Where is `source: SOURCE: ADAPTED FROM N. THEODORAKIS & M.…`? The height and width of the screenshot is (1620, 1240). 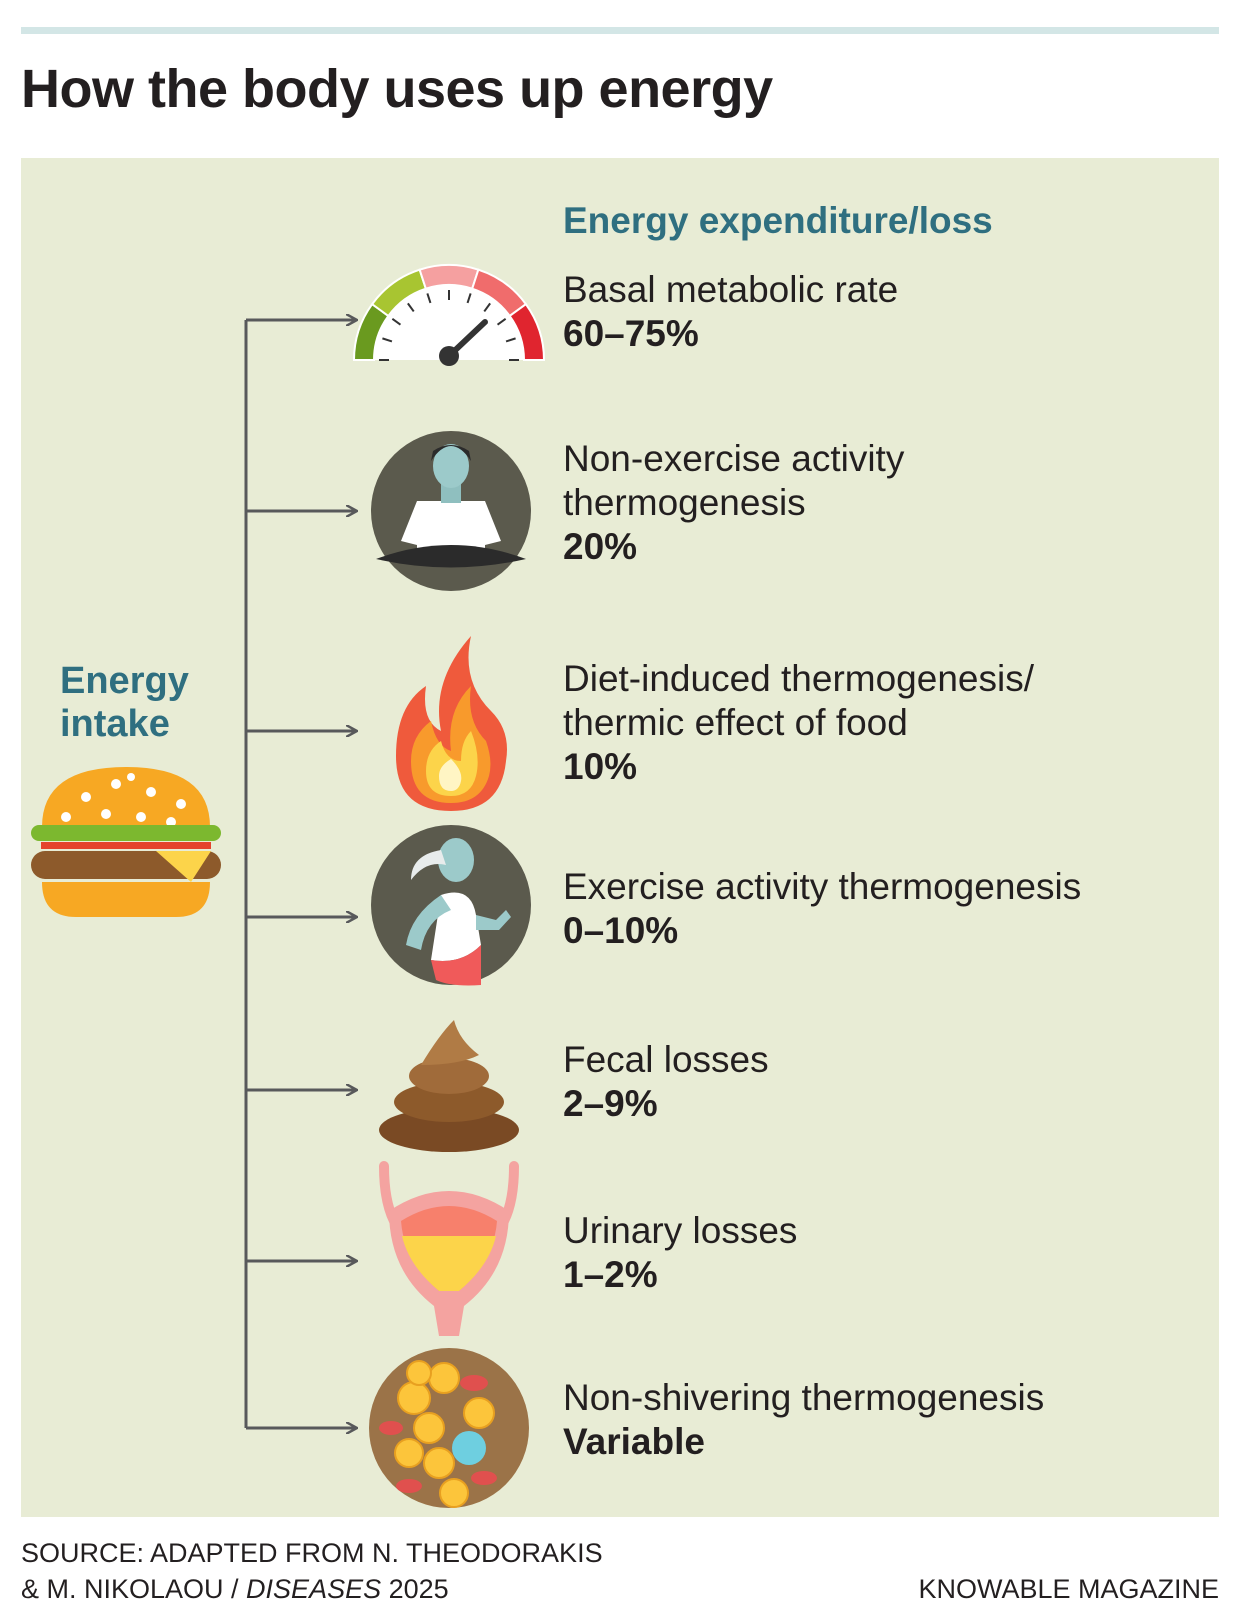 source: SOURCE: ADAPTED FROM N. THEODORAKIS & M.… is located at coordinates (312, 1571).